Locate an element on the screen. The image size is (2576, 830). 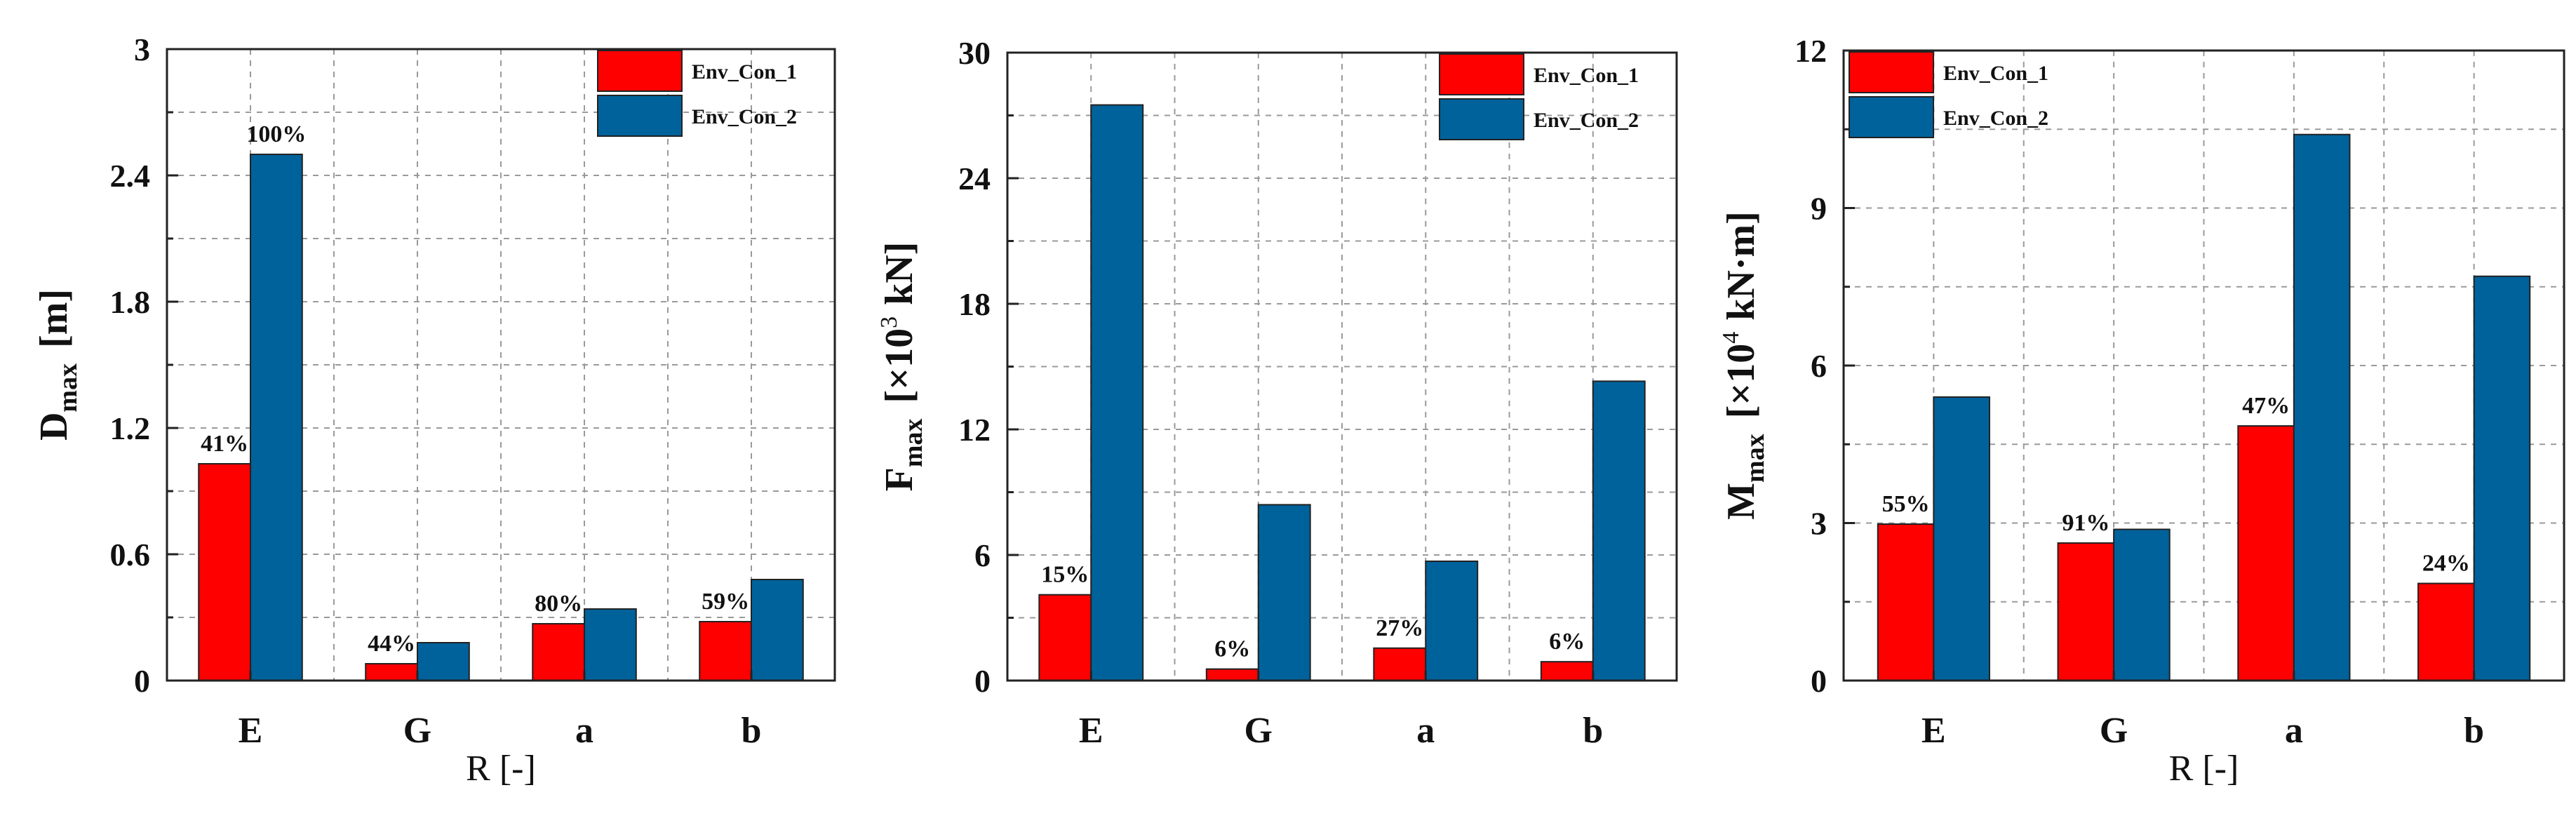
y-axis-label: Dmax[m] is located at coordinates (58, 365).